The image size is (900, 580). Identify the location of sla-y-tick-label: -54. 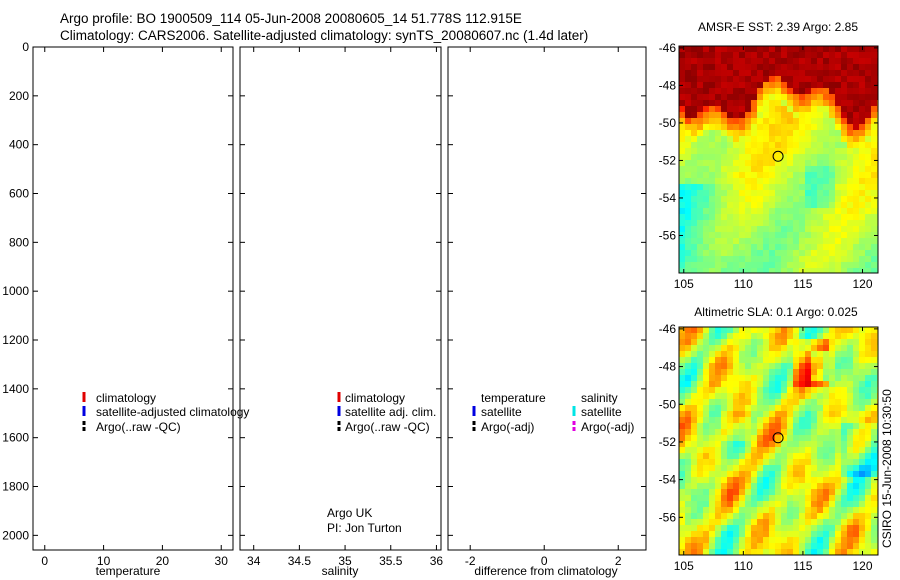
(668, 480).